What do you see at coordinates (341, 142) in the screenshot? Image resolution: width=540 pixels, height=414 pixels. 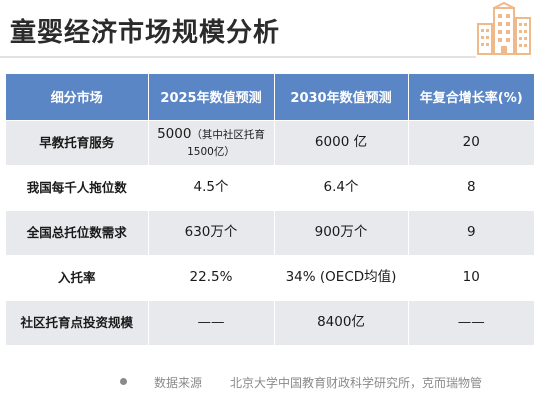 I see `value-2030-cell: 6000 亿` at bounding box center [341, 142].